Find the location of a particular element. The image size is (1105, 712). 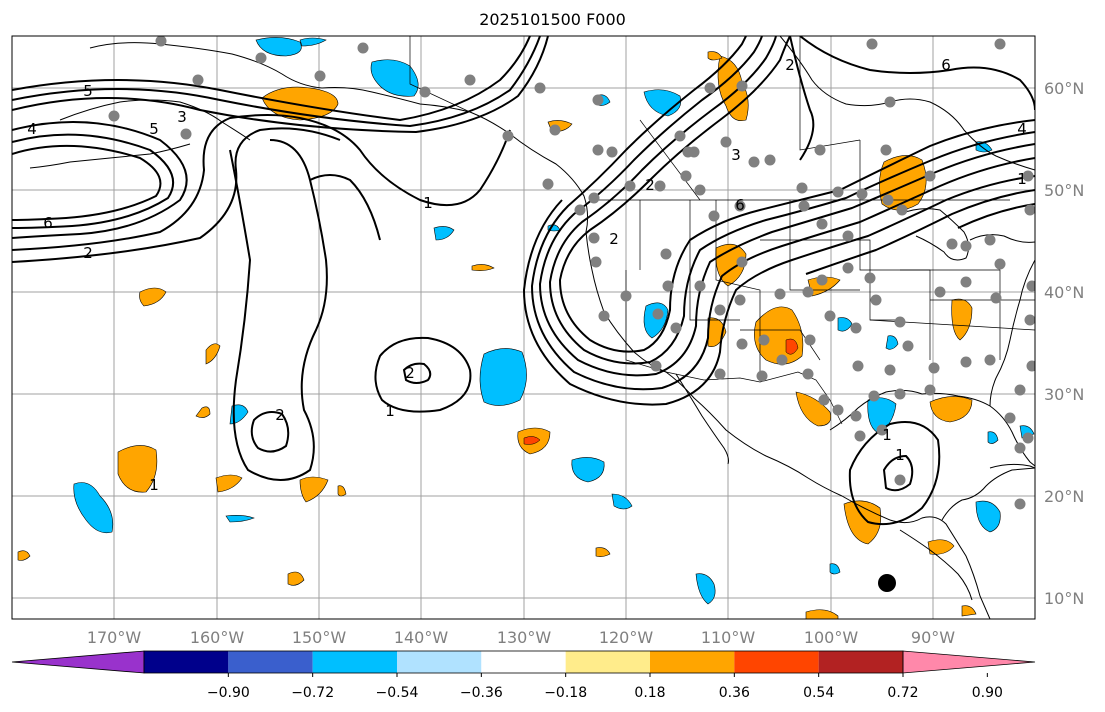

colorbar-extend-low is located at coordinates (78, 662).